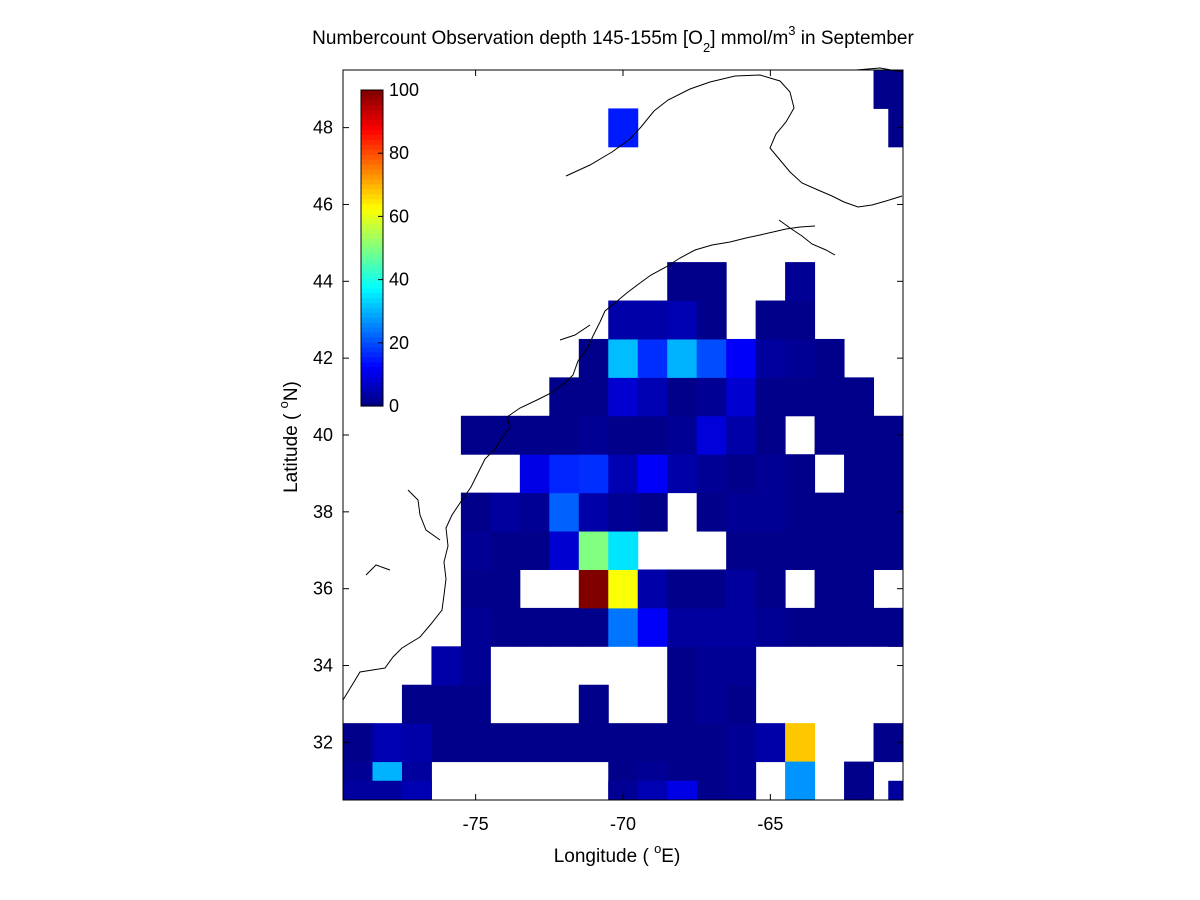 This screenshot has width=1200, height=900. I want to click on colorbar-tick-label: 100, so click(404, 90).